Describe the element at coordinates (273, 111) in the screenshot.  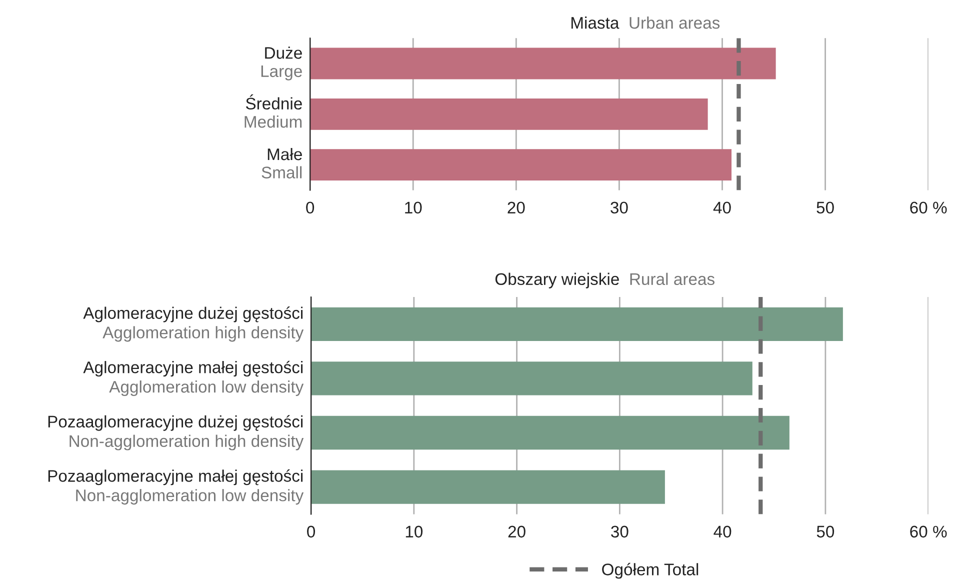
I see `y-tick-label: Średnie Medium` at that location.